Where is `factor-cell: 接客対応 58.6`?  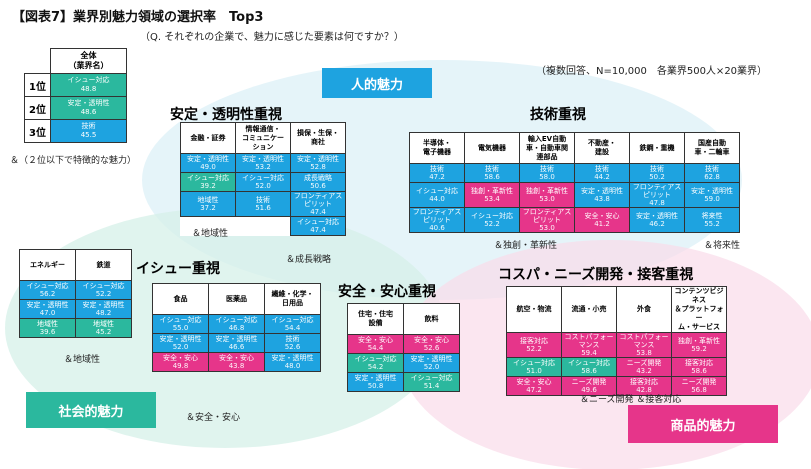 factor-cell: 接客対応 58.6 is located at coordinates (699, 367).